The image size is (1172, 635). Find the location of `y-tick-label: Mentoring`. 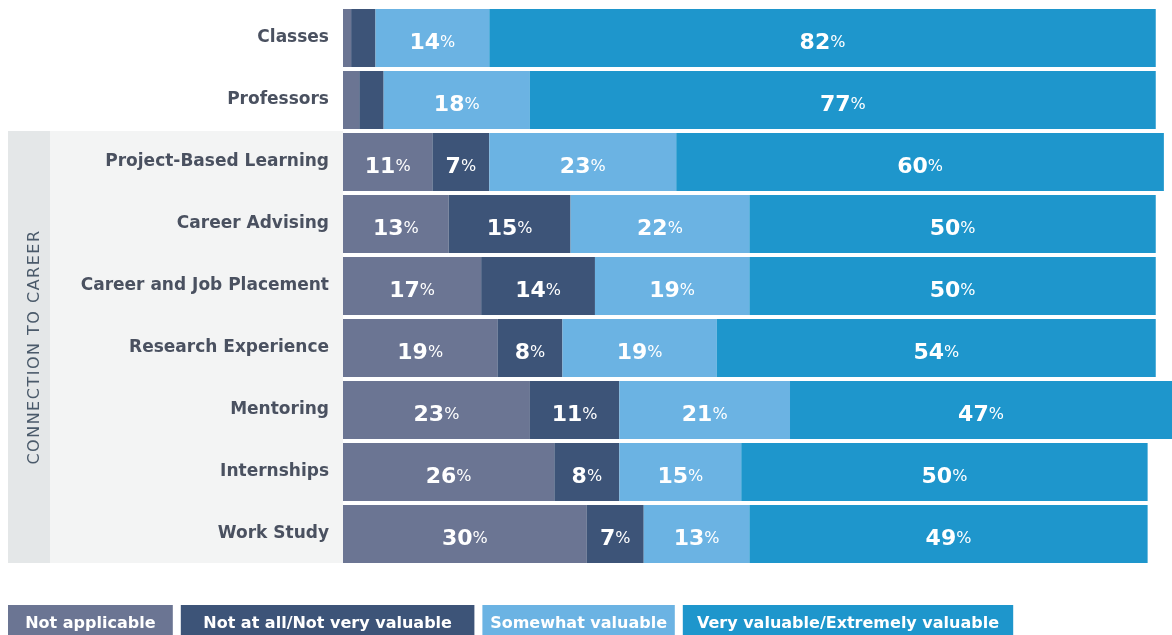

y-tick-label: Mentoring is located at coordinates (279, 408).